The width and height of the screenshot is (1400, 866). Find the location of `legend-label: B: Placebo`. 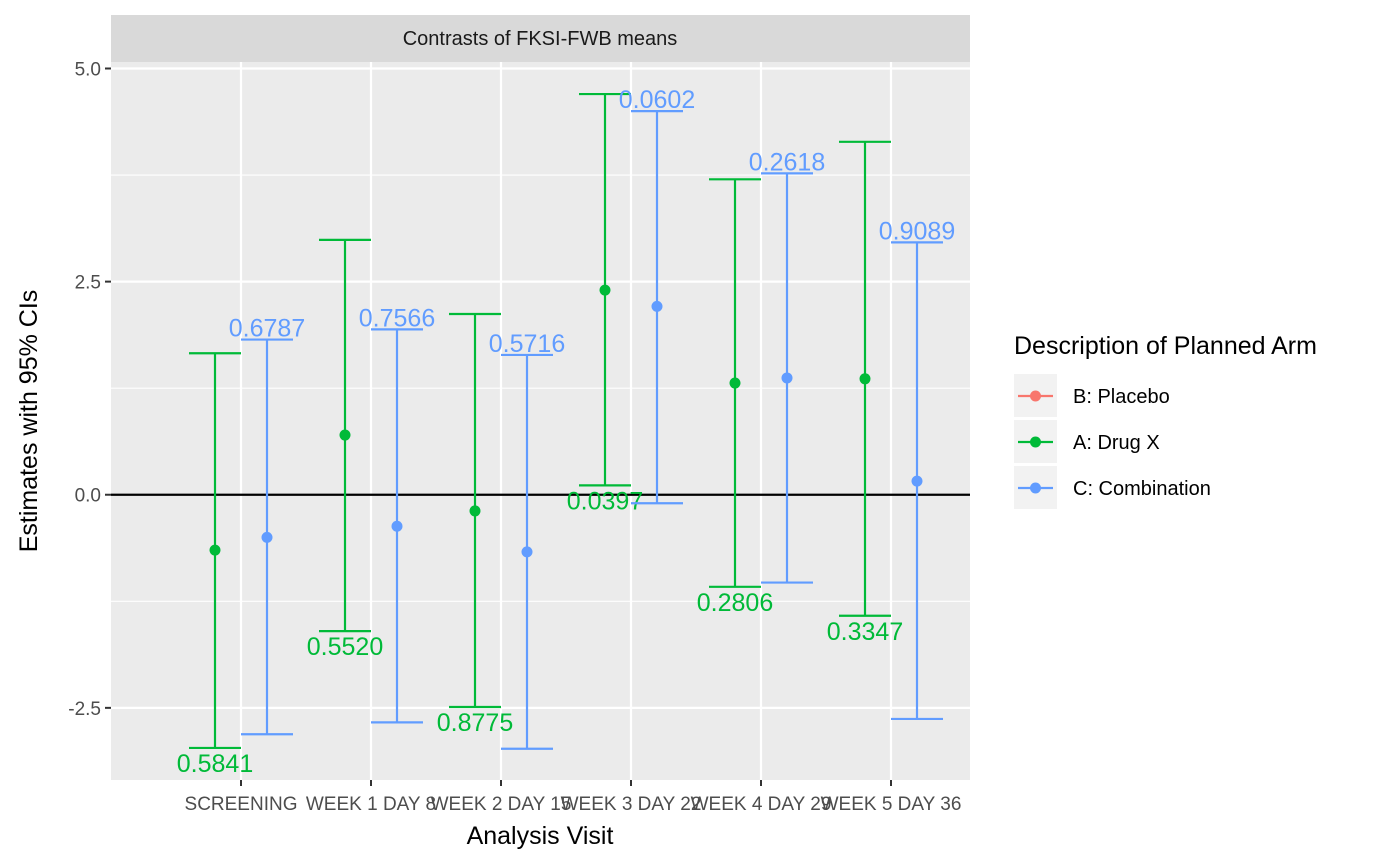

legend-label: B: Placebo is located at coordinates (1121, 397).